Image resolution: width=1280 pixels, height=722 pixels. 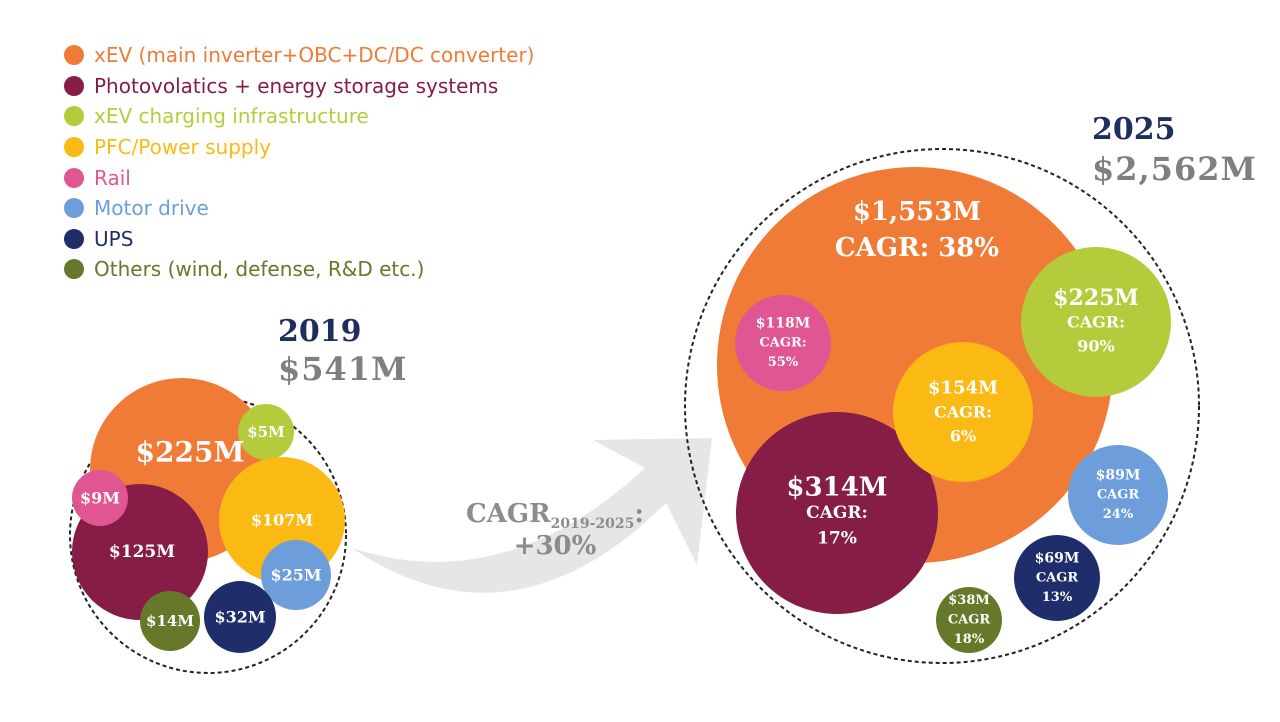 I want to click on bubble-2019-pfc-value: $107M, so click(x=282, y=520).